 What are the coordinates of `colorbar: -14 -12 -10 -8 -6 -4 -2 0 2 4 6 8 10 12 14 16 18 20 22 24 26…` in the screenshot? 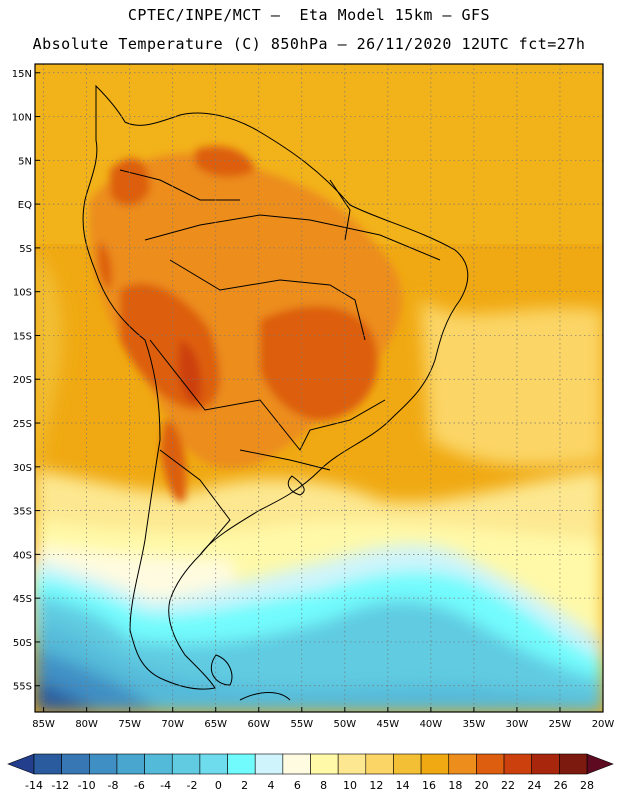 It's located at (310, 772).